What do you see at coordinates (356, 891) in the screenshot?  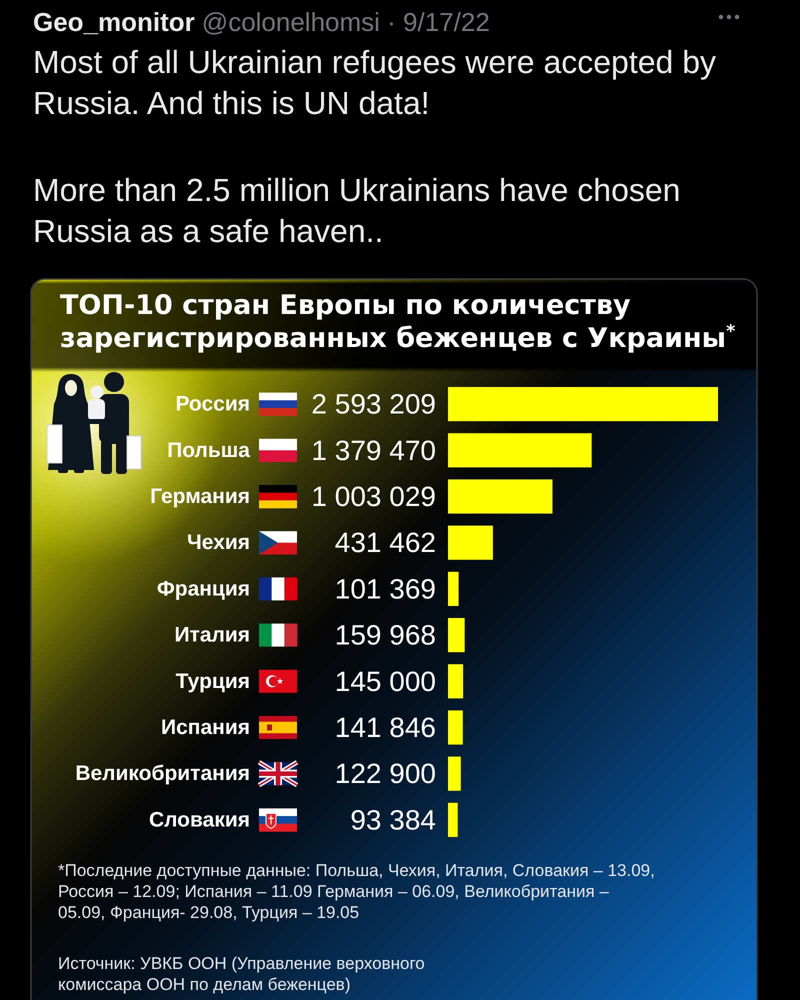 I see `text: *Последние доступные данные: Польша, Чехия, Италия, Словакия – 13.09, Россия – 12.09; Испания – 11.09 Германия – 06.09, Великобритания – 05.09, Франция- 29.08, Турция – 19.05` at bounding box center [356, 891].